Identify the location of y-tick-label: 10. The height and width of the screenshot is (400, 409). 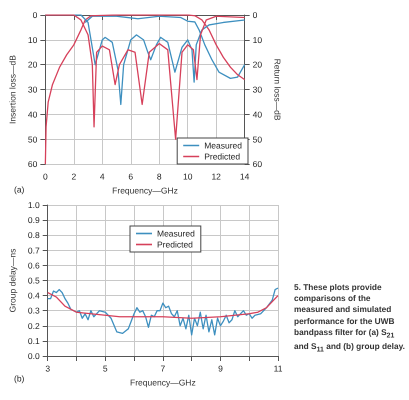
(33, 39).